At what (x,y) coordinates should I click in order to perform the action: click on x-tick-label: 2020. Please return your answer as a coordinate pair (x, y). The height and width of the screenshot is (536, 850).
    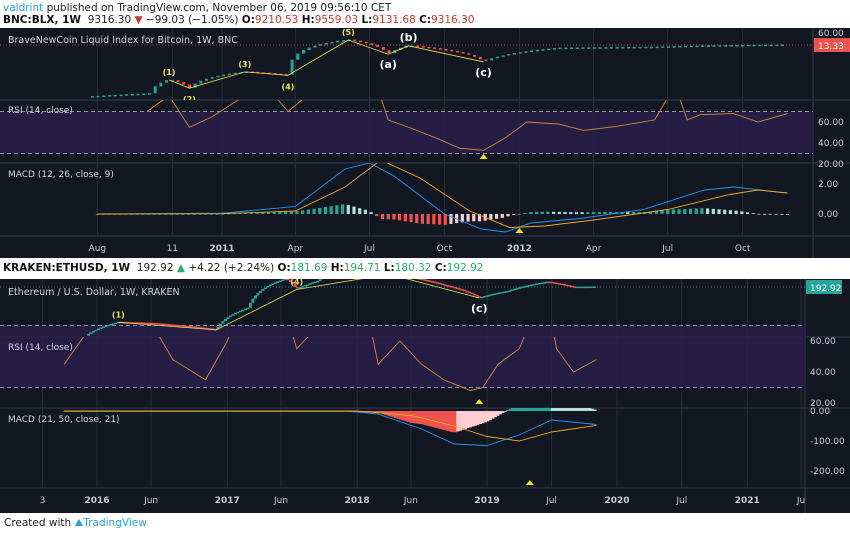
    Looking at the image, I should click on (616, 501).